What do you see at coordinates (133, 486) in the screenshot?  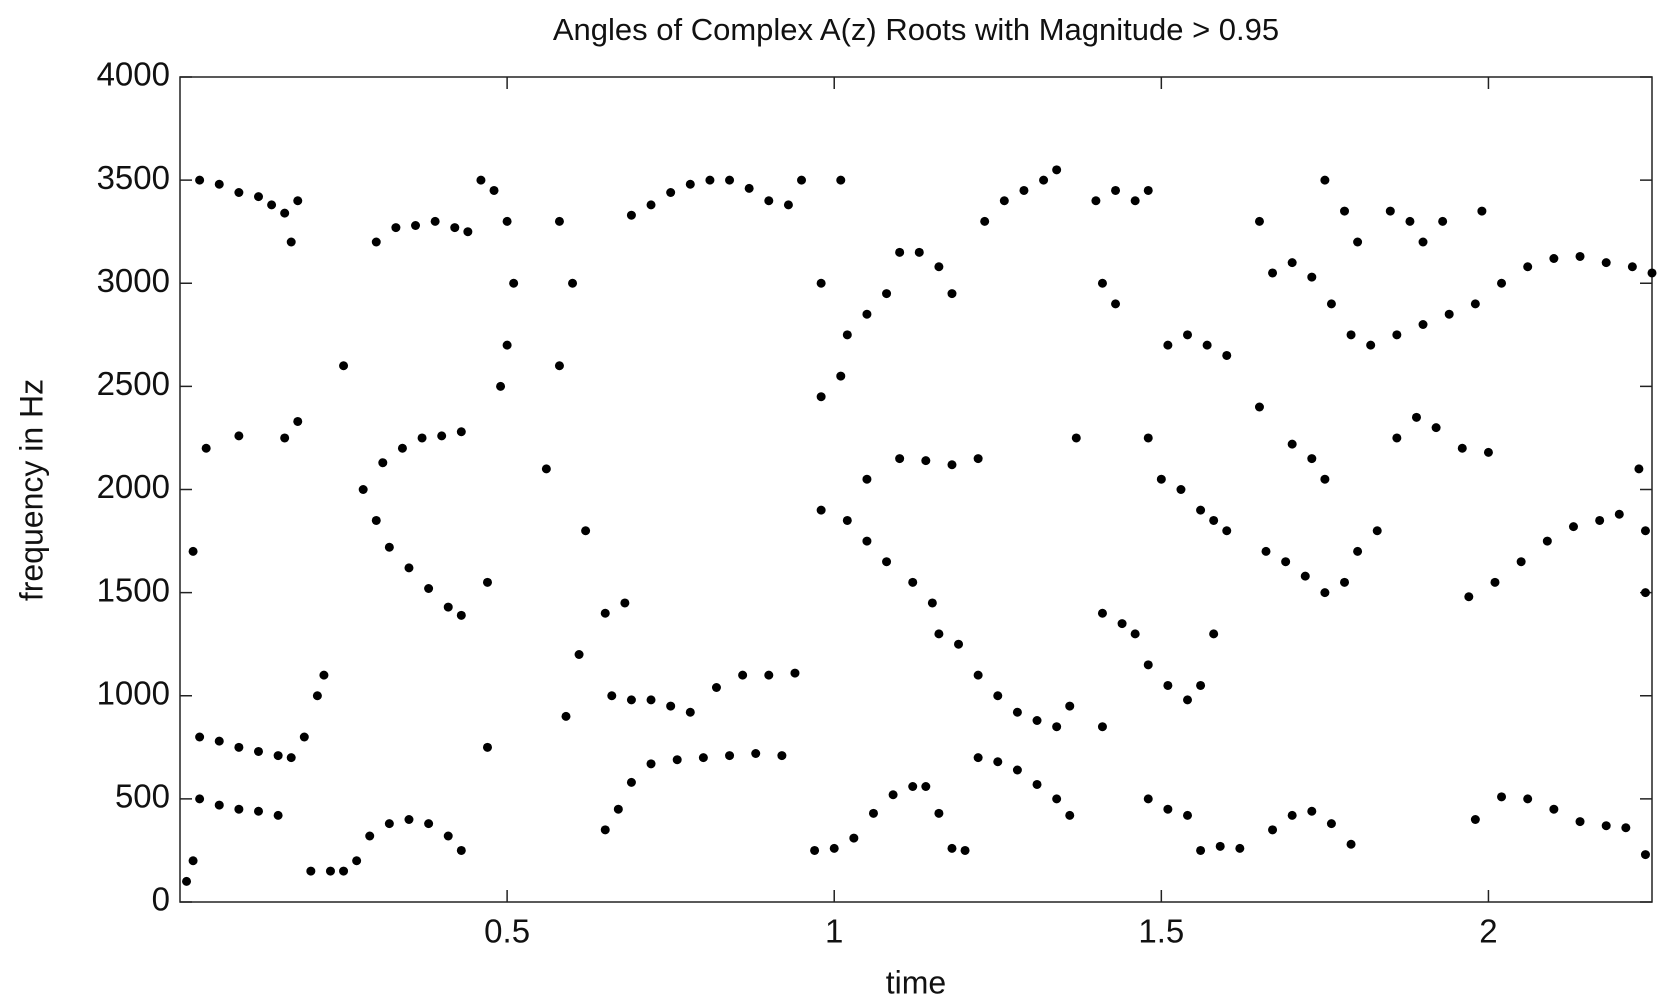 I see `y-tick-label: 2000` at bounding box center [133, 486].